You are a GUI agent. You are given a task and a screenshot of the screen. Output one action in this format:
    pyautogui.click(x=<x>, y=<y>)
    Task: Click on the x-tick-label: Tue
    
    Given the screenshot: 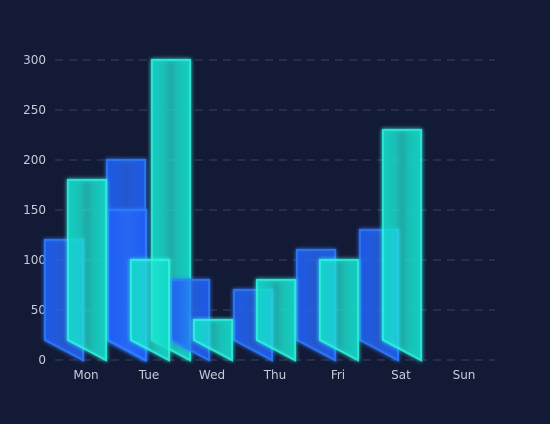 What is the action you would take?
    pyautogui.click(x=149, y=375)
    